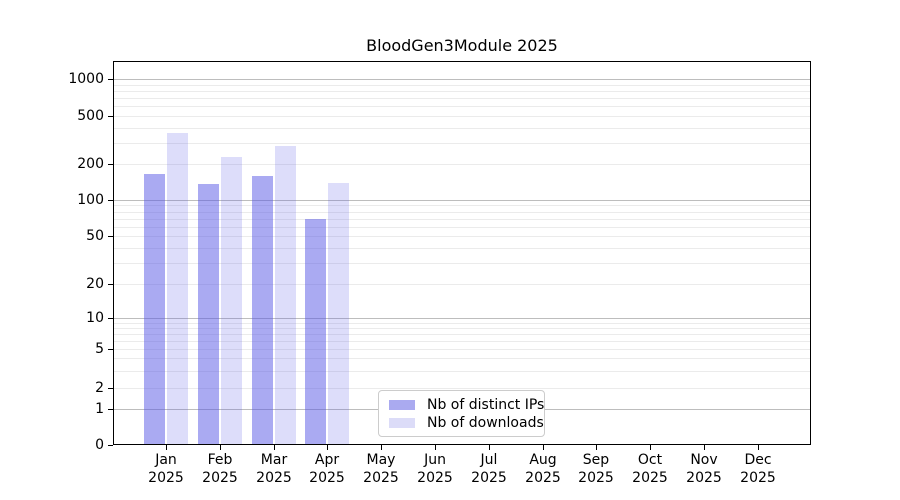 The image size is (900, 500). Describe the element at coordinates (489, 469) in the screenshot. I see `x-tick-label-jul: Jul 2025` at that location.